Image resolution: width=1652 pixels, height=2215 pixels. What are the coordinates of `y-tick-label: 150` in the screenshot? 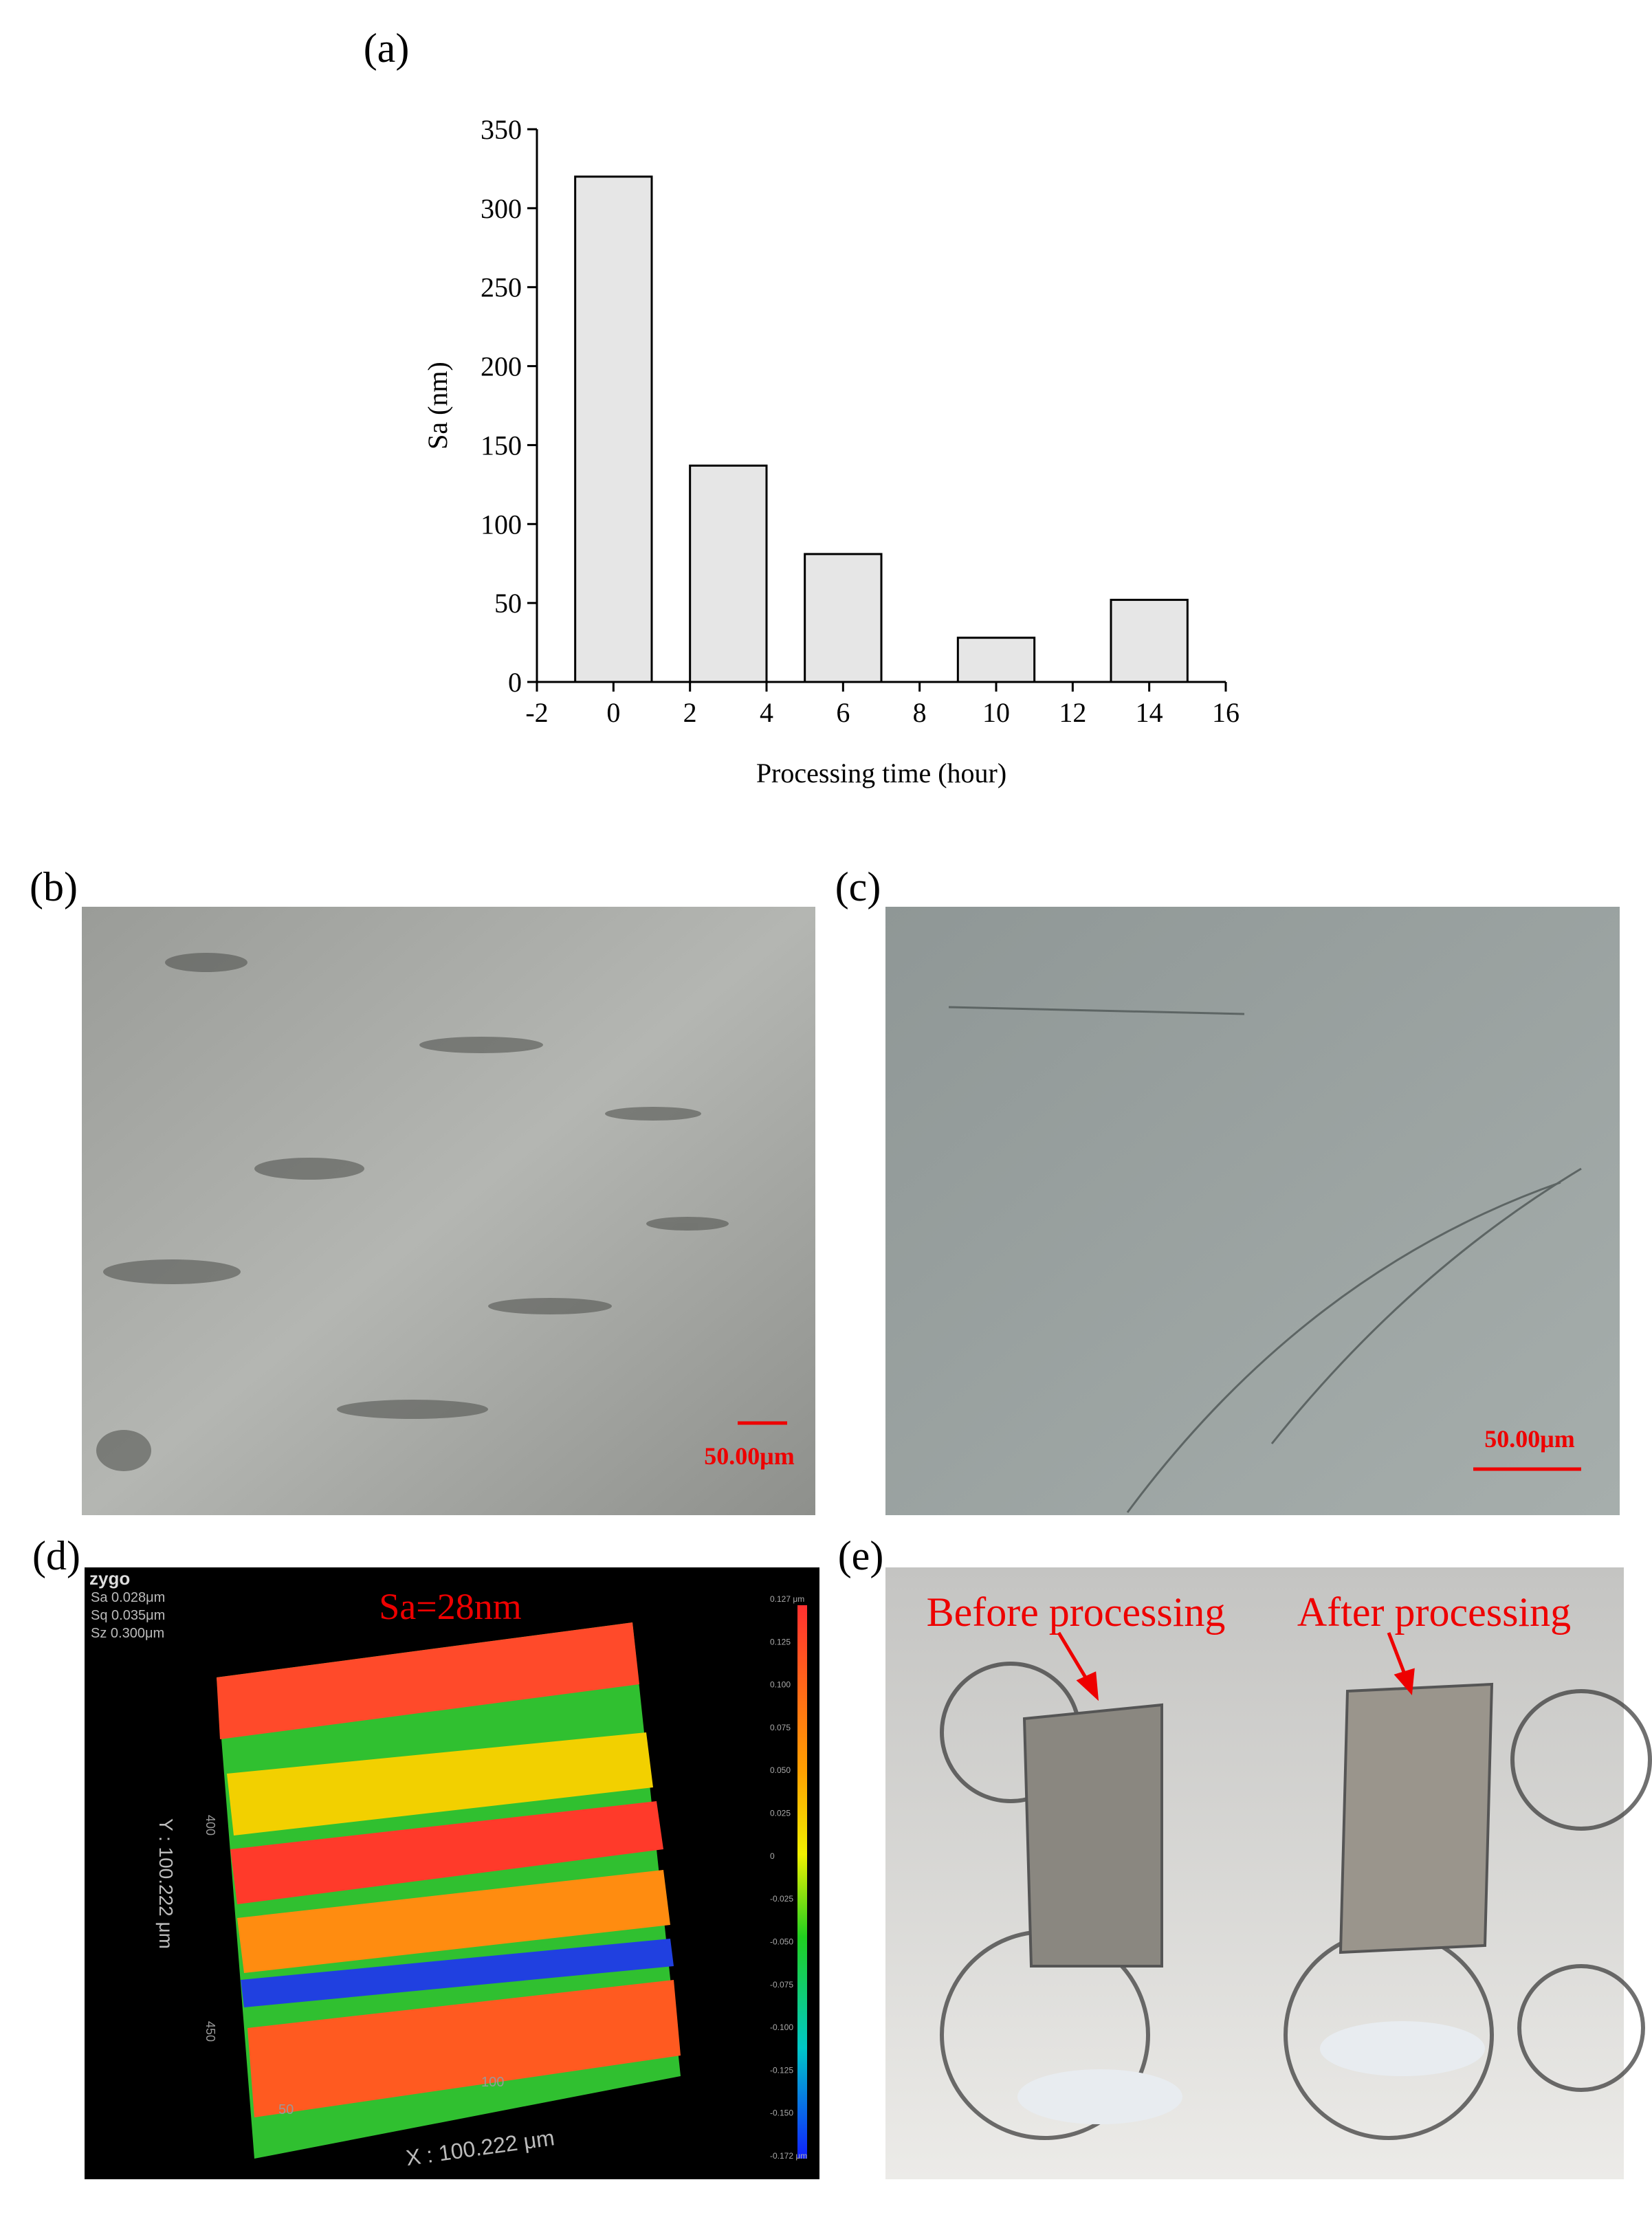 It's located at (501, 446).